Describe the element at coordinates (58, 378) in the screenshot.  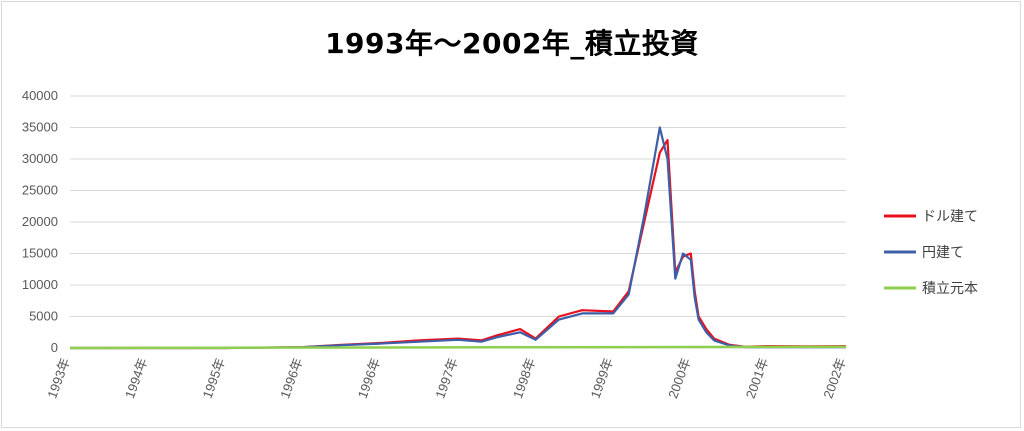
I see `x-tick-label: 1993年` at that location.